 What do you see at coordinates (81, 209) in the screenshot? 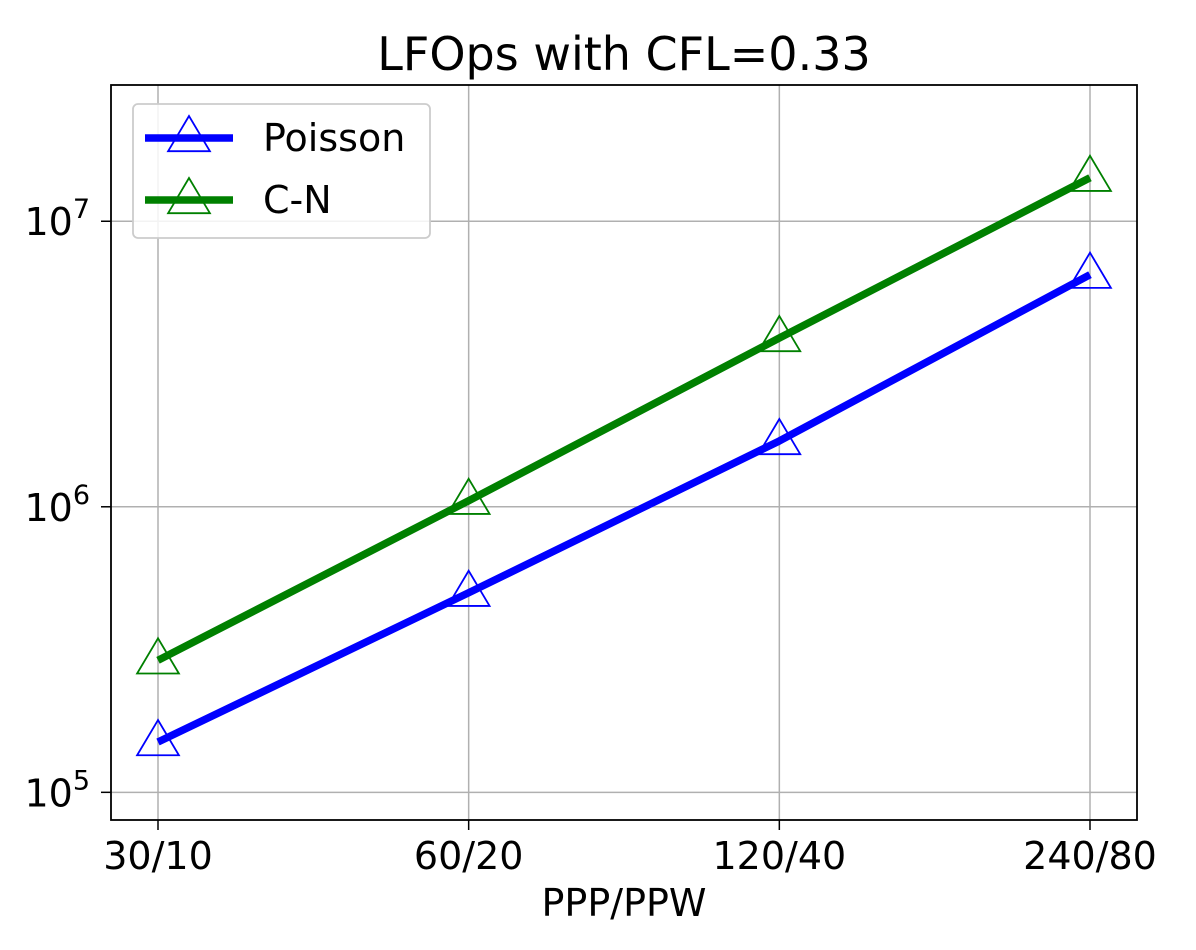
I see `y-tick-exponent: 7` at bounding box center [81, 209].